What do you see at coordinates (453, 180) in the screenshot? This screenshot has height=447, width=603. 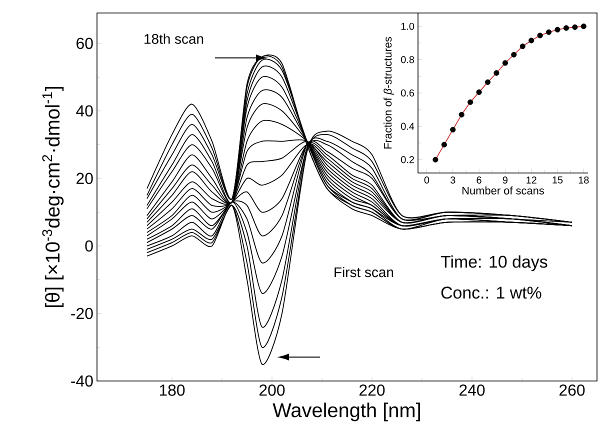 I see `x-tick-label: 3` at bounding box center [453, 180].